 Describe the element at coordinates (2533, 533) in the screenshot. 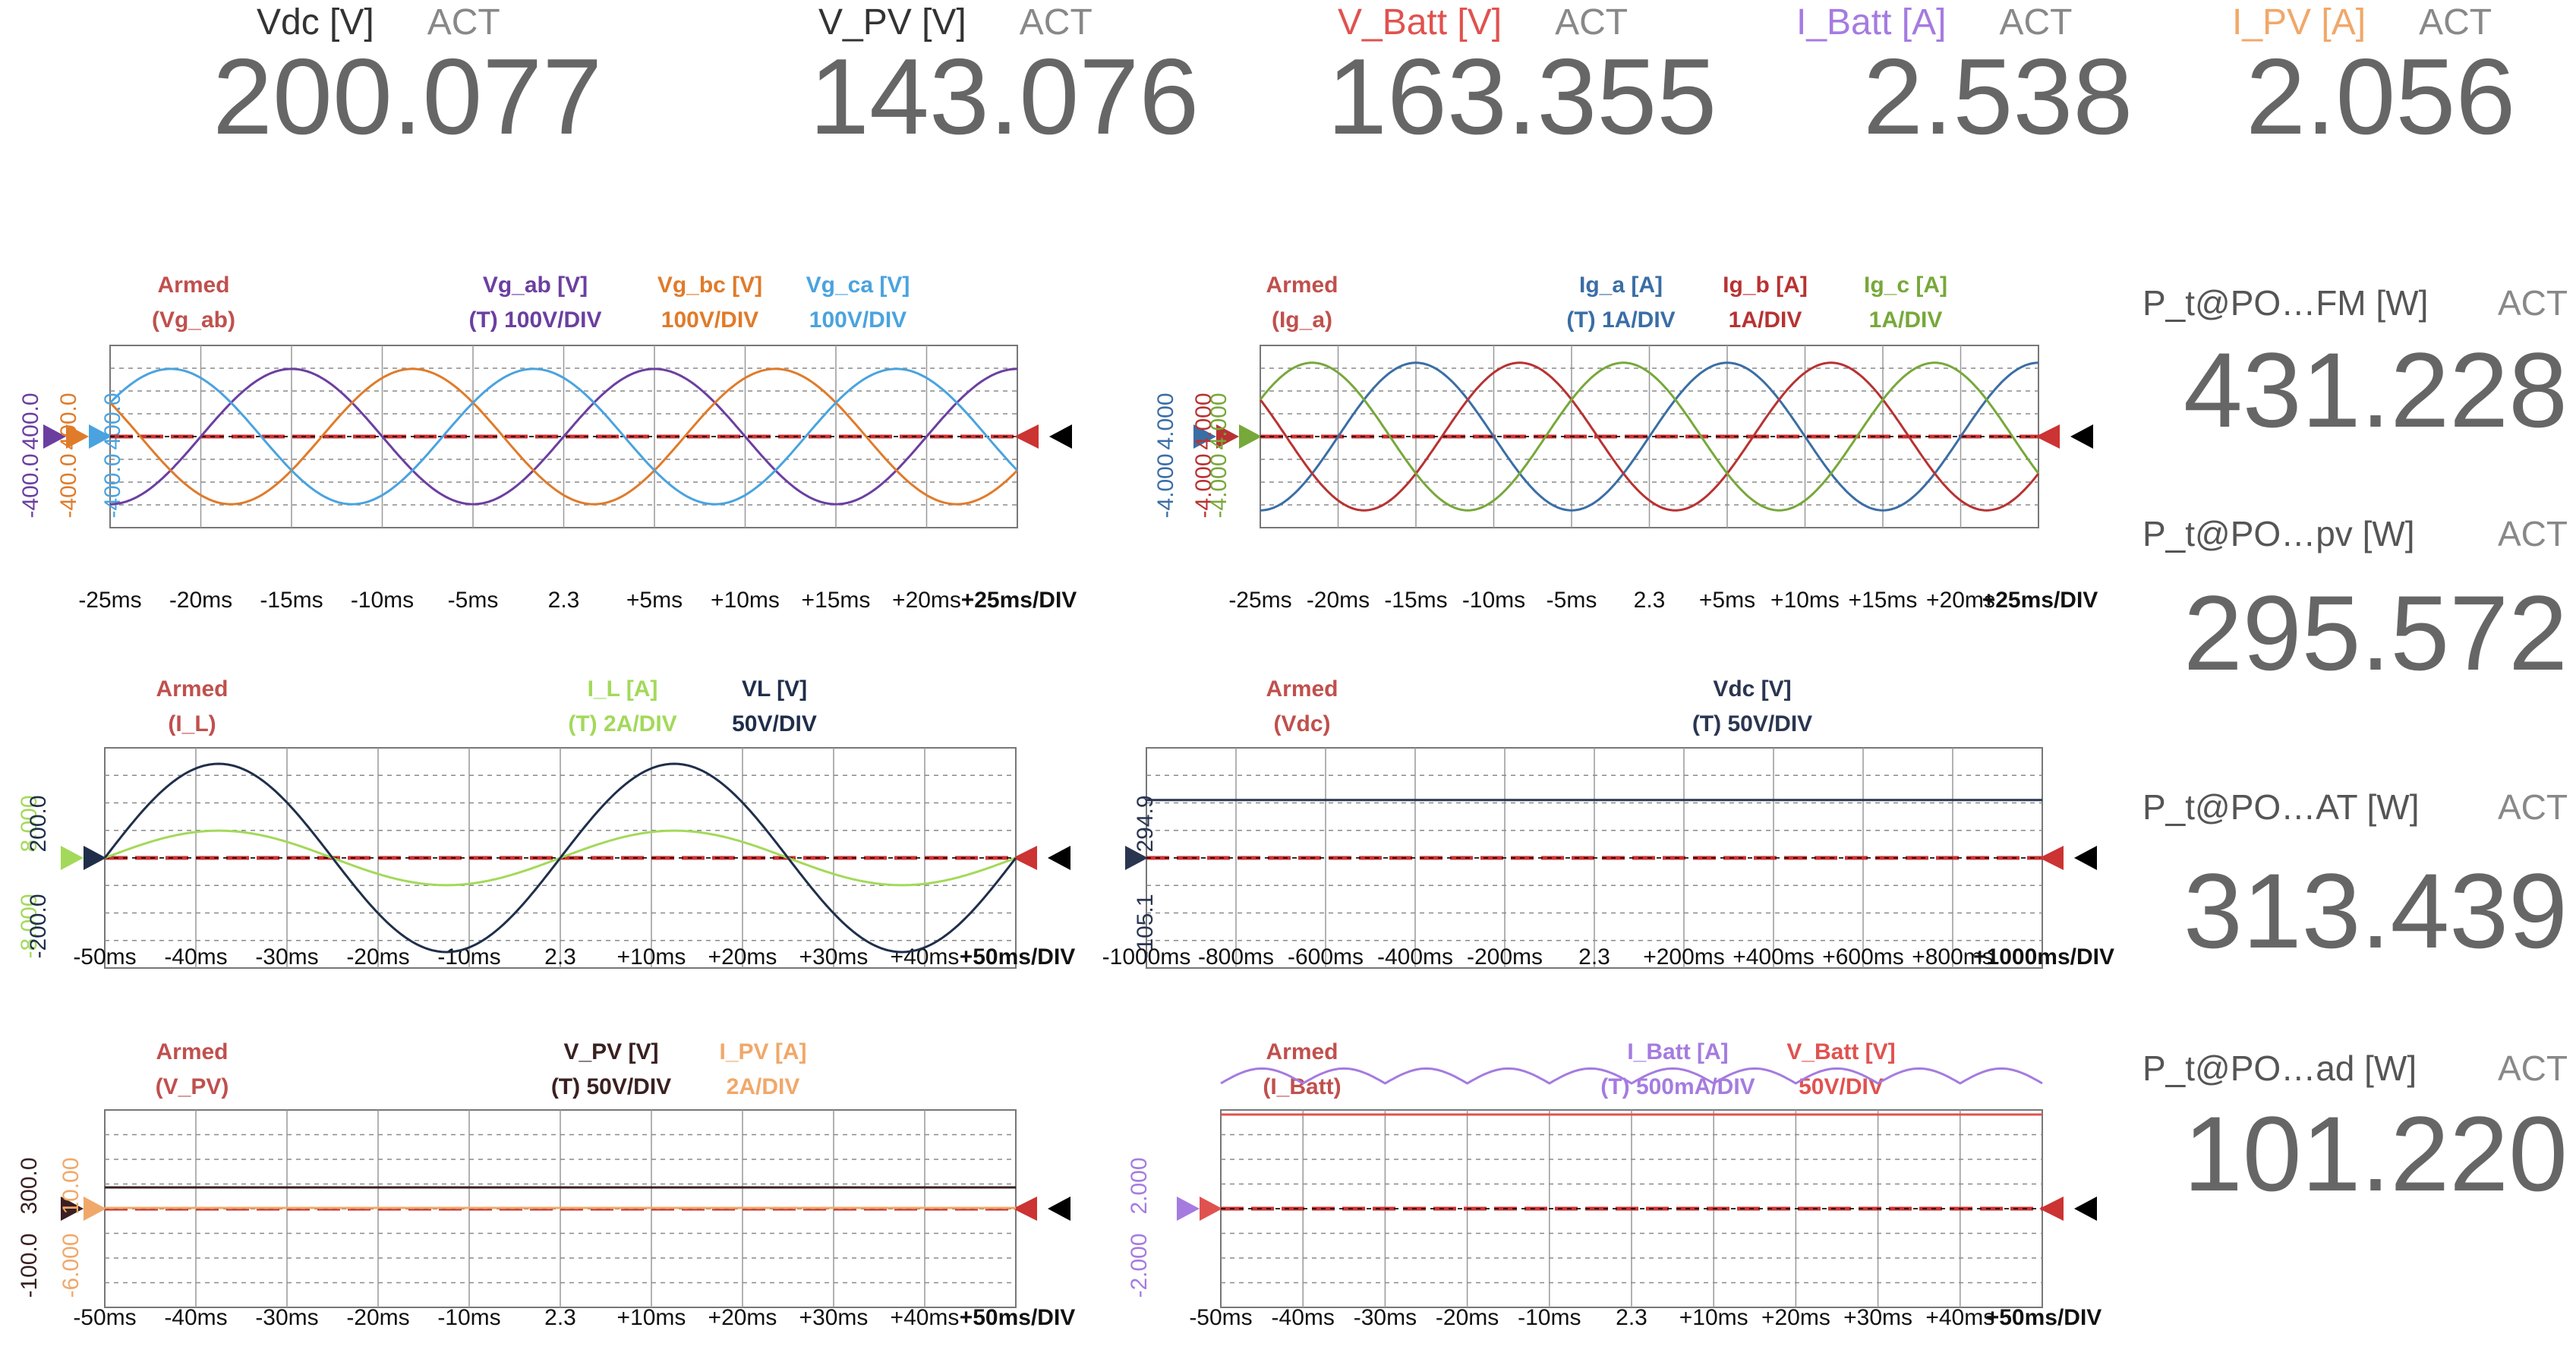

I see `meter-power-pv-act: ACT` at that location.